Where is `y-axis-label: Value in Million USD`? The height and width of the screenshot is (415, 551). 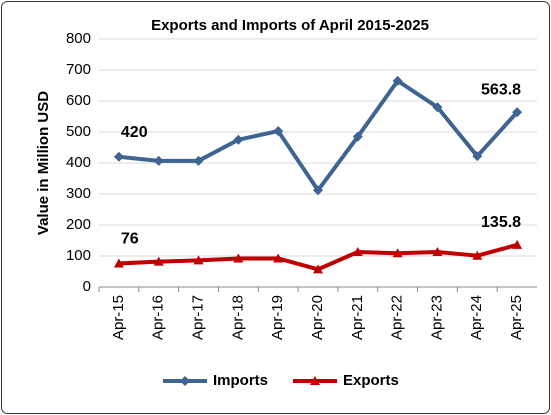
y-axis-label: Value in Million USD is located at coordinates (43, 163).